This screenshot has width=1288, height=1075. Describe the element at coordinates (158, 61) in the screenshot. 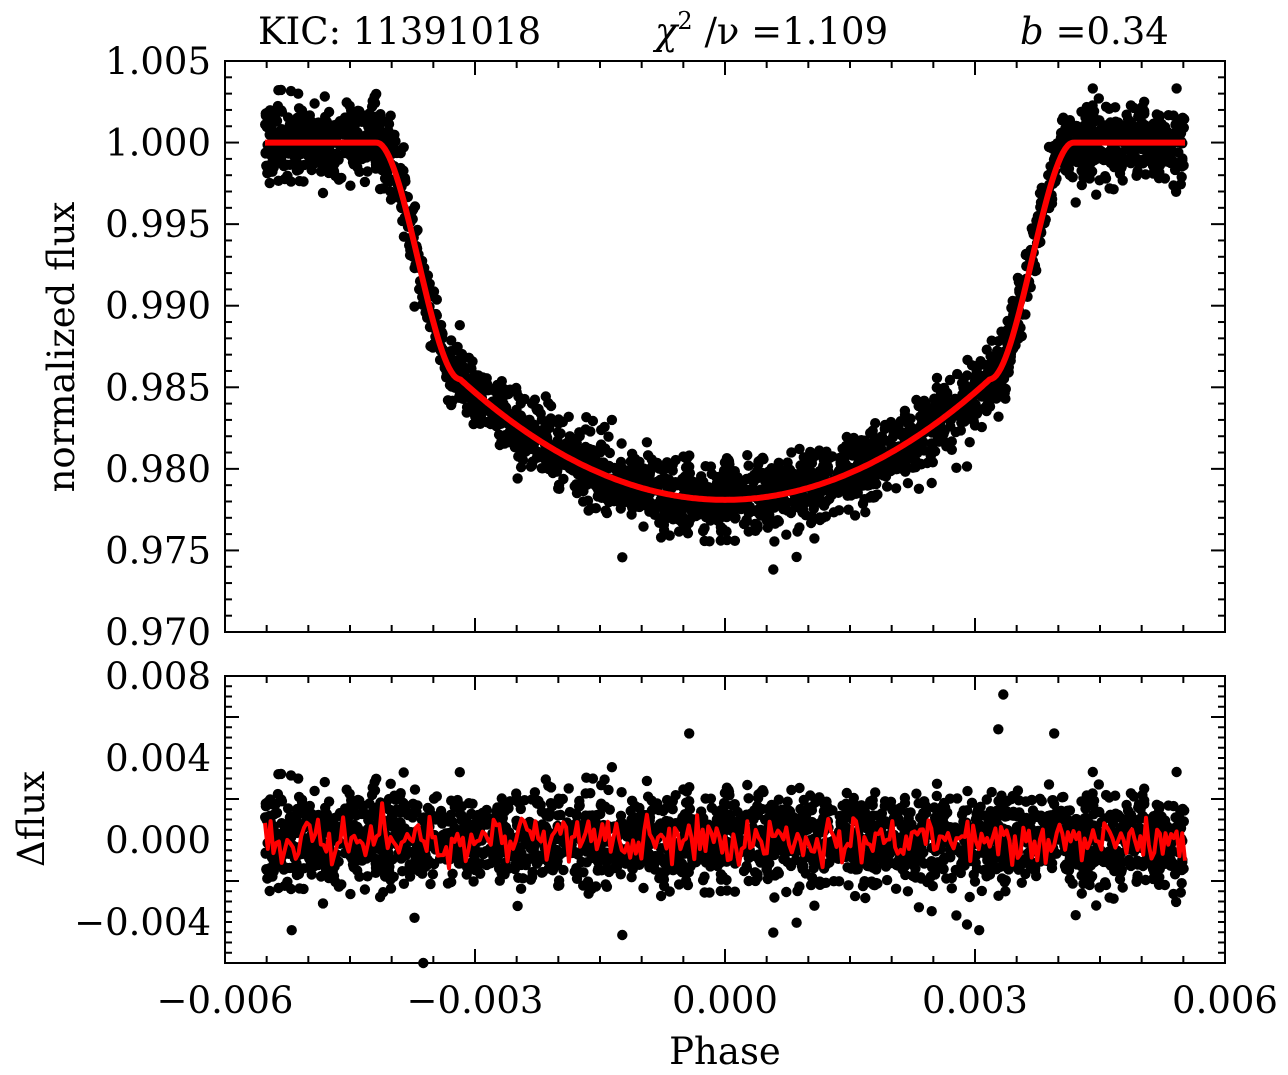

I see `y-tick-label: 1.005` at that location.